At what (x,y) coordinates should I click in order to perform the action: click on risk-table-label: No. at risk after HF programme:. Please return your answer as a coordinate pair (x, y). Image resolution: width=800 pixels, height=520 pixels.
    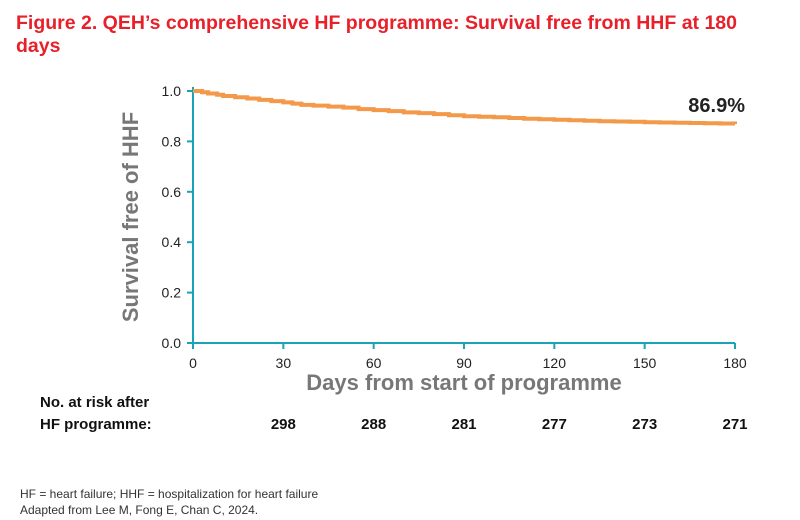
    Looking at the image, I should click on (96, 414).